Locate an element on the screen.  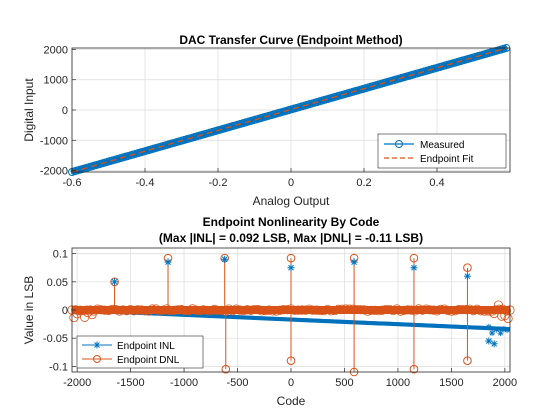
transfer-legend-box is located at coordinates (442, 151).